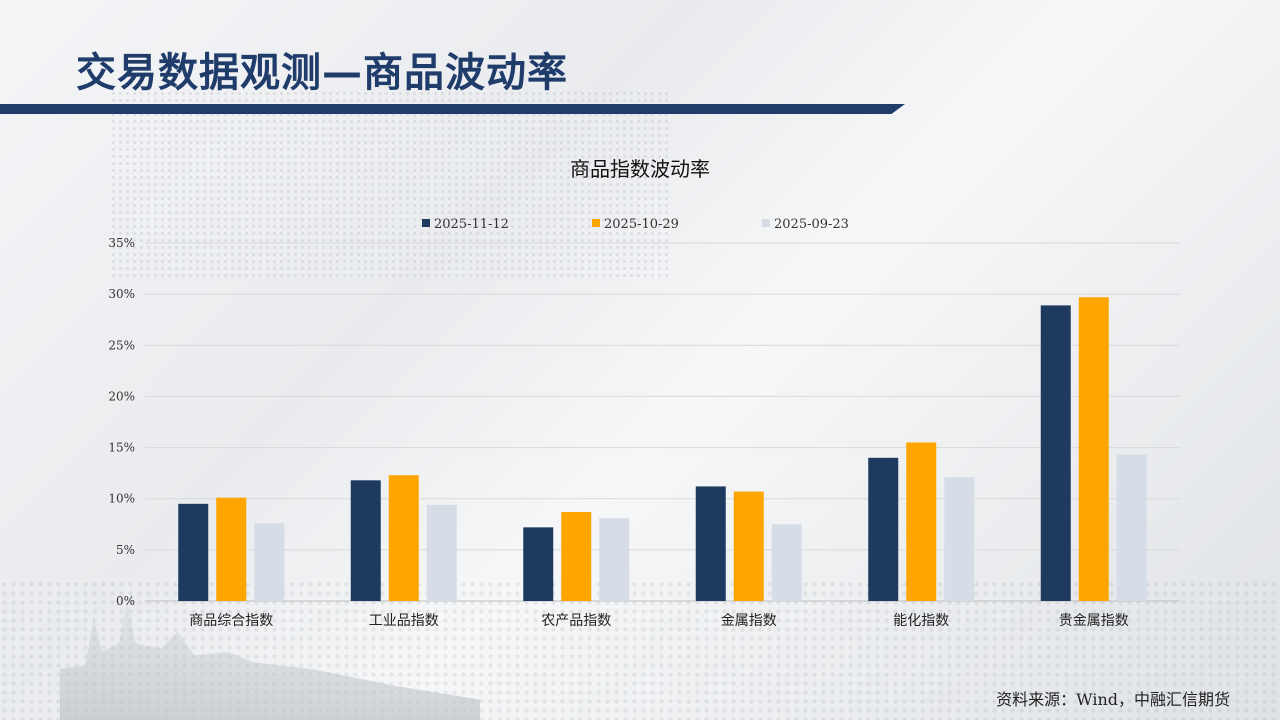 Image resolution: width=1280 pixels, height=720 pixels. What do you see at coordinates (121, 345) in the screenshot?
I see `y-tick-label: 25%` at bounding box center [121, 345].